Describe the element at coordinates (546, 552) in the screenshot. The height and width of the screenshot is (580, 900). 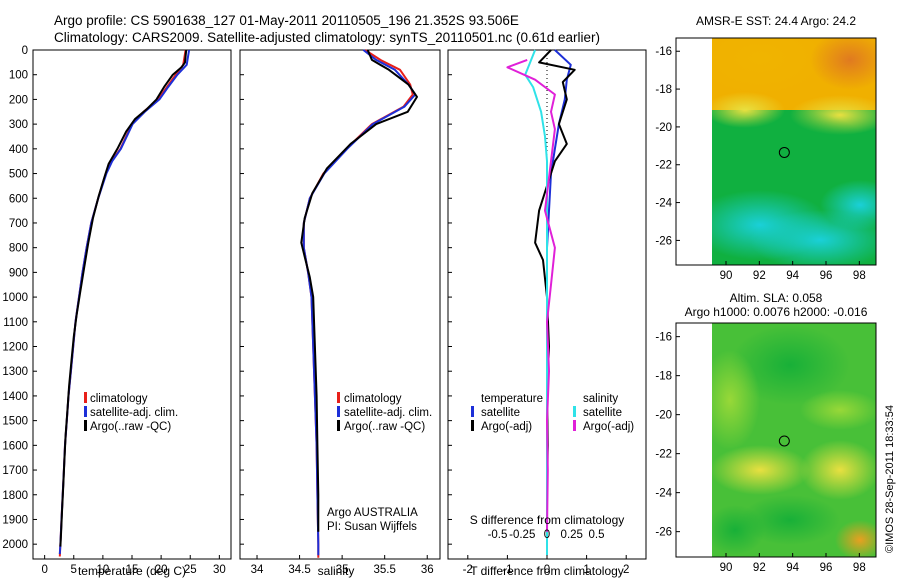
I see `difference-x-ticks: -2 -1 0 1 2 -0.5 -0.25 0 0.25 0.5` at that location.